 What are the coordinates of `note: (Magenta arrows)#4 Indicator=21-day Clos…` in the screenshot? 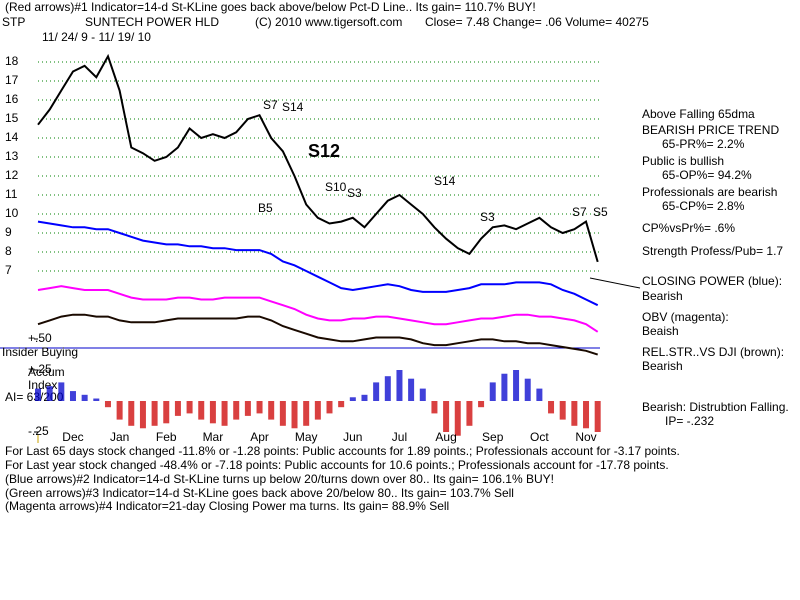 It's located at (227, 506).